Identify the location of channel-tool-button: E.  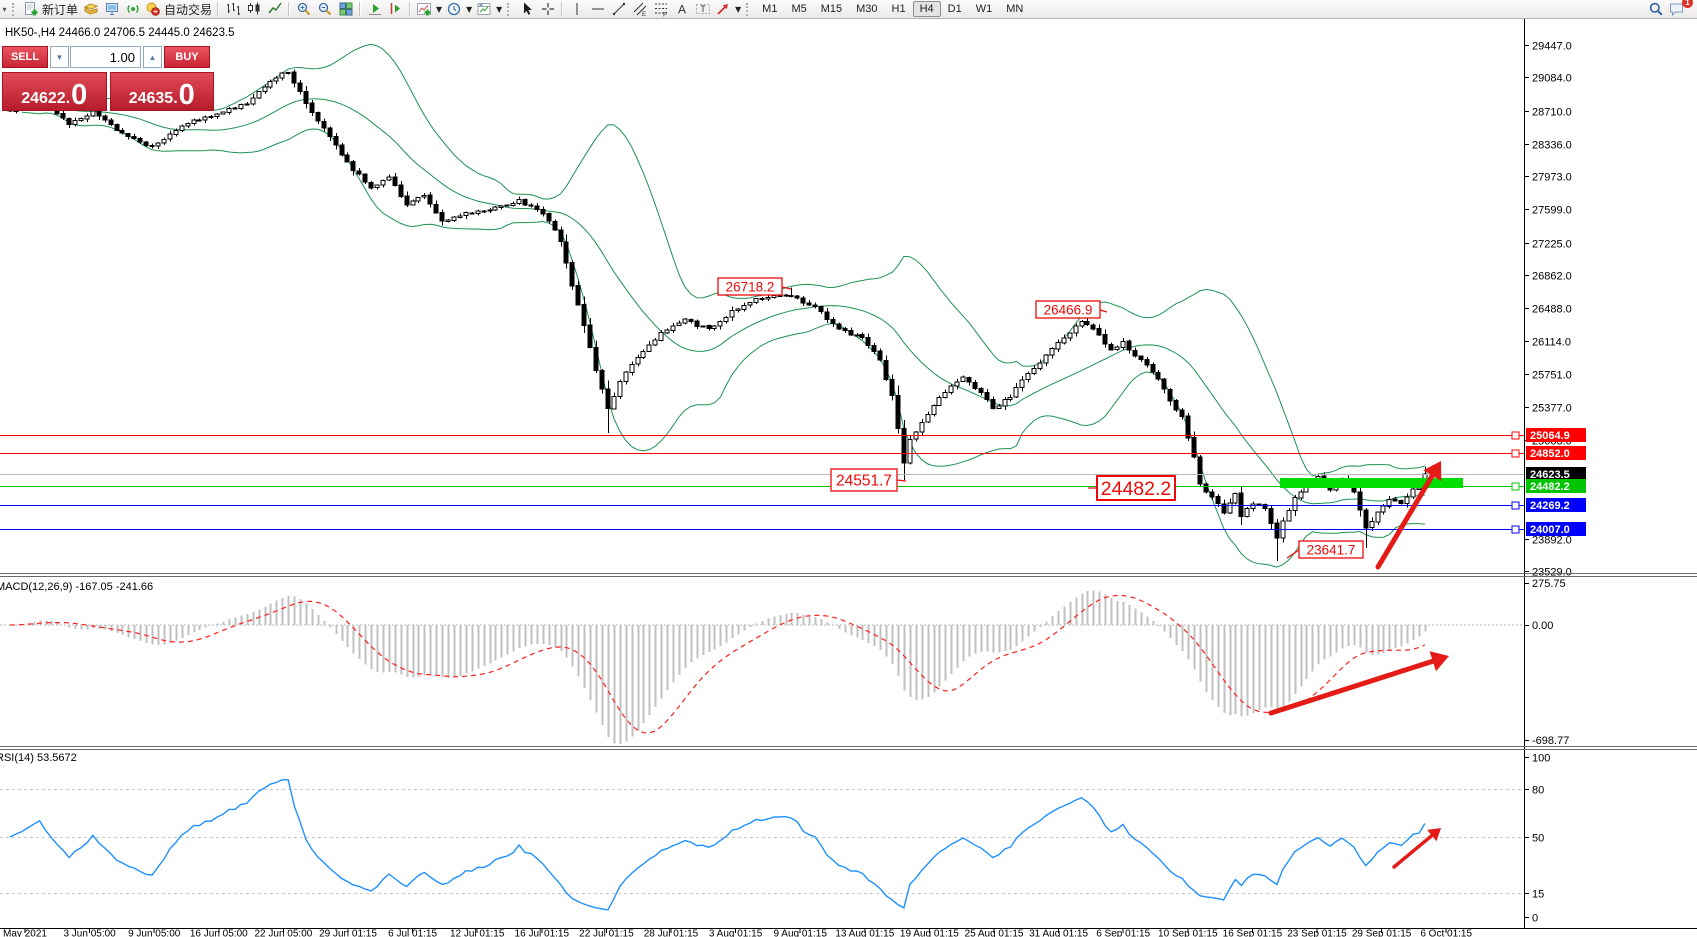
(639, 9).